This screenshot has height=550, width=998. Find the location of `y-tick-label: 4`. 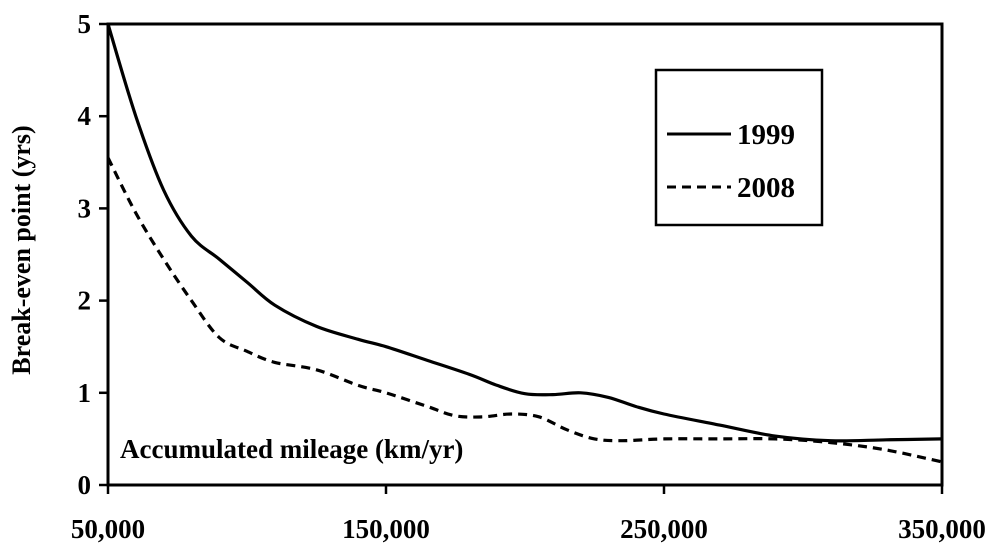

y-tick-label: 4 is located at coordinates (85, 116).